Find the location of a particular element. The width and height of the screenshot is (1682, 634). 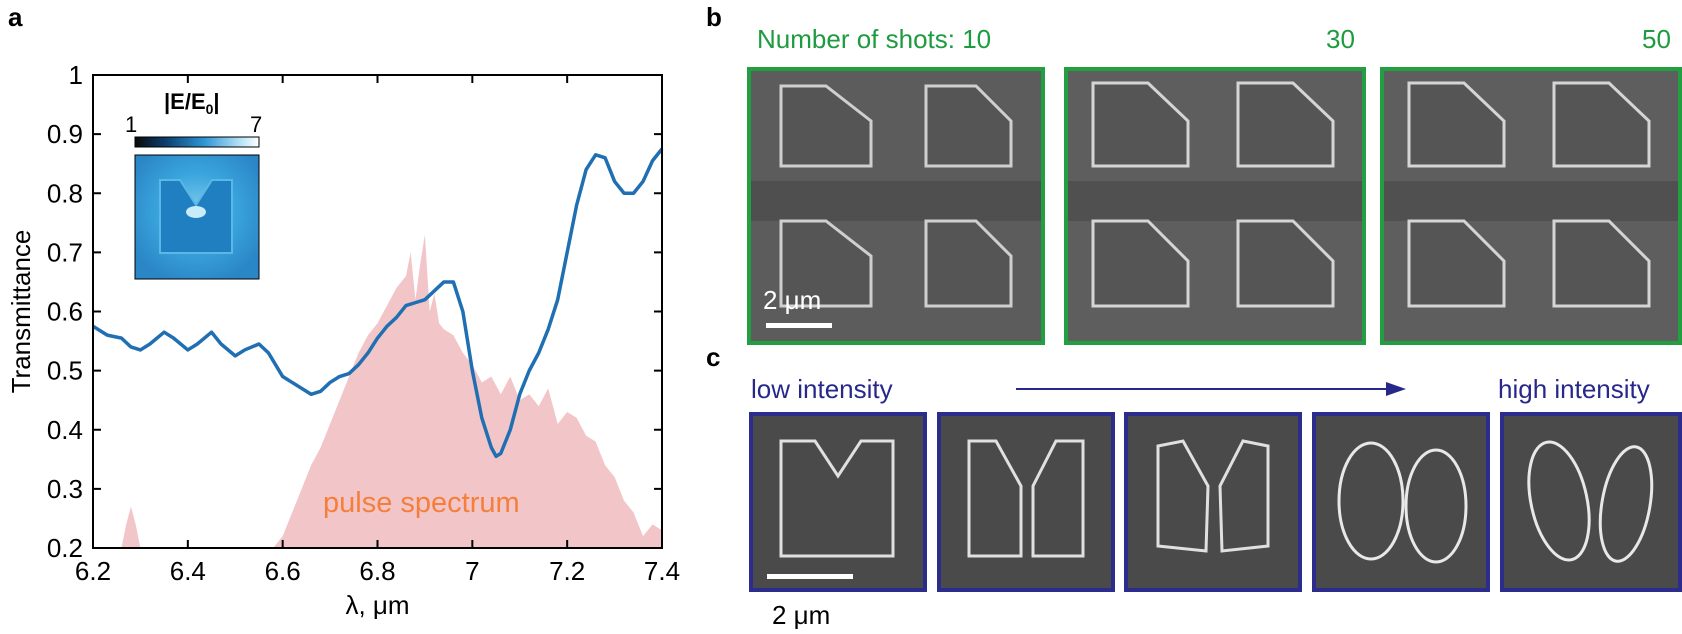

field-map-hotspot is located at coordinates (196, 212).